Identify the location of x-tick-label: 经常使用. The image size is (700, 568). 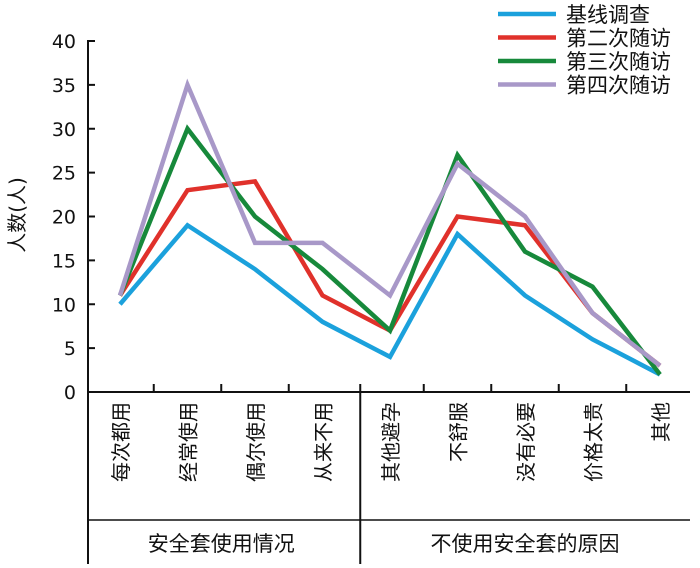
(189, 442).